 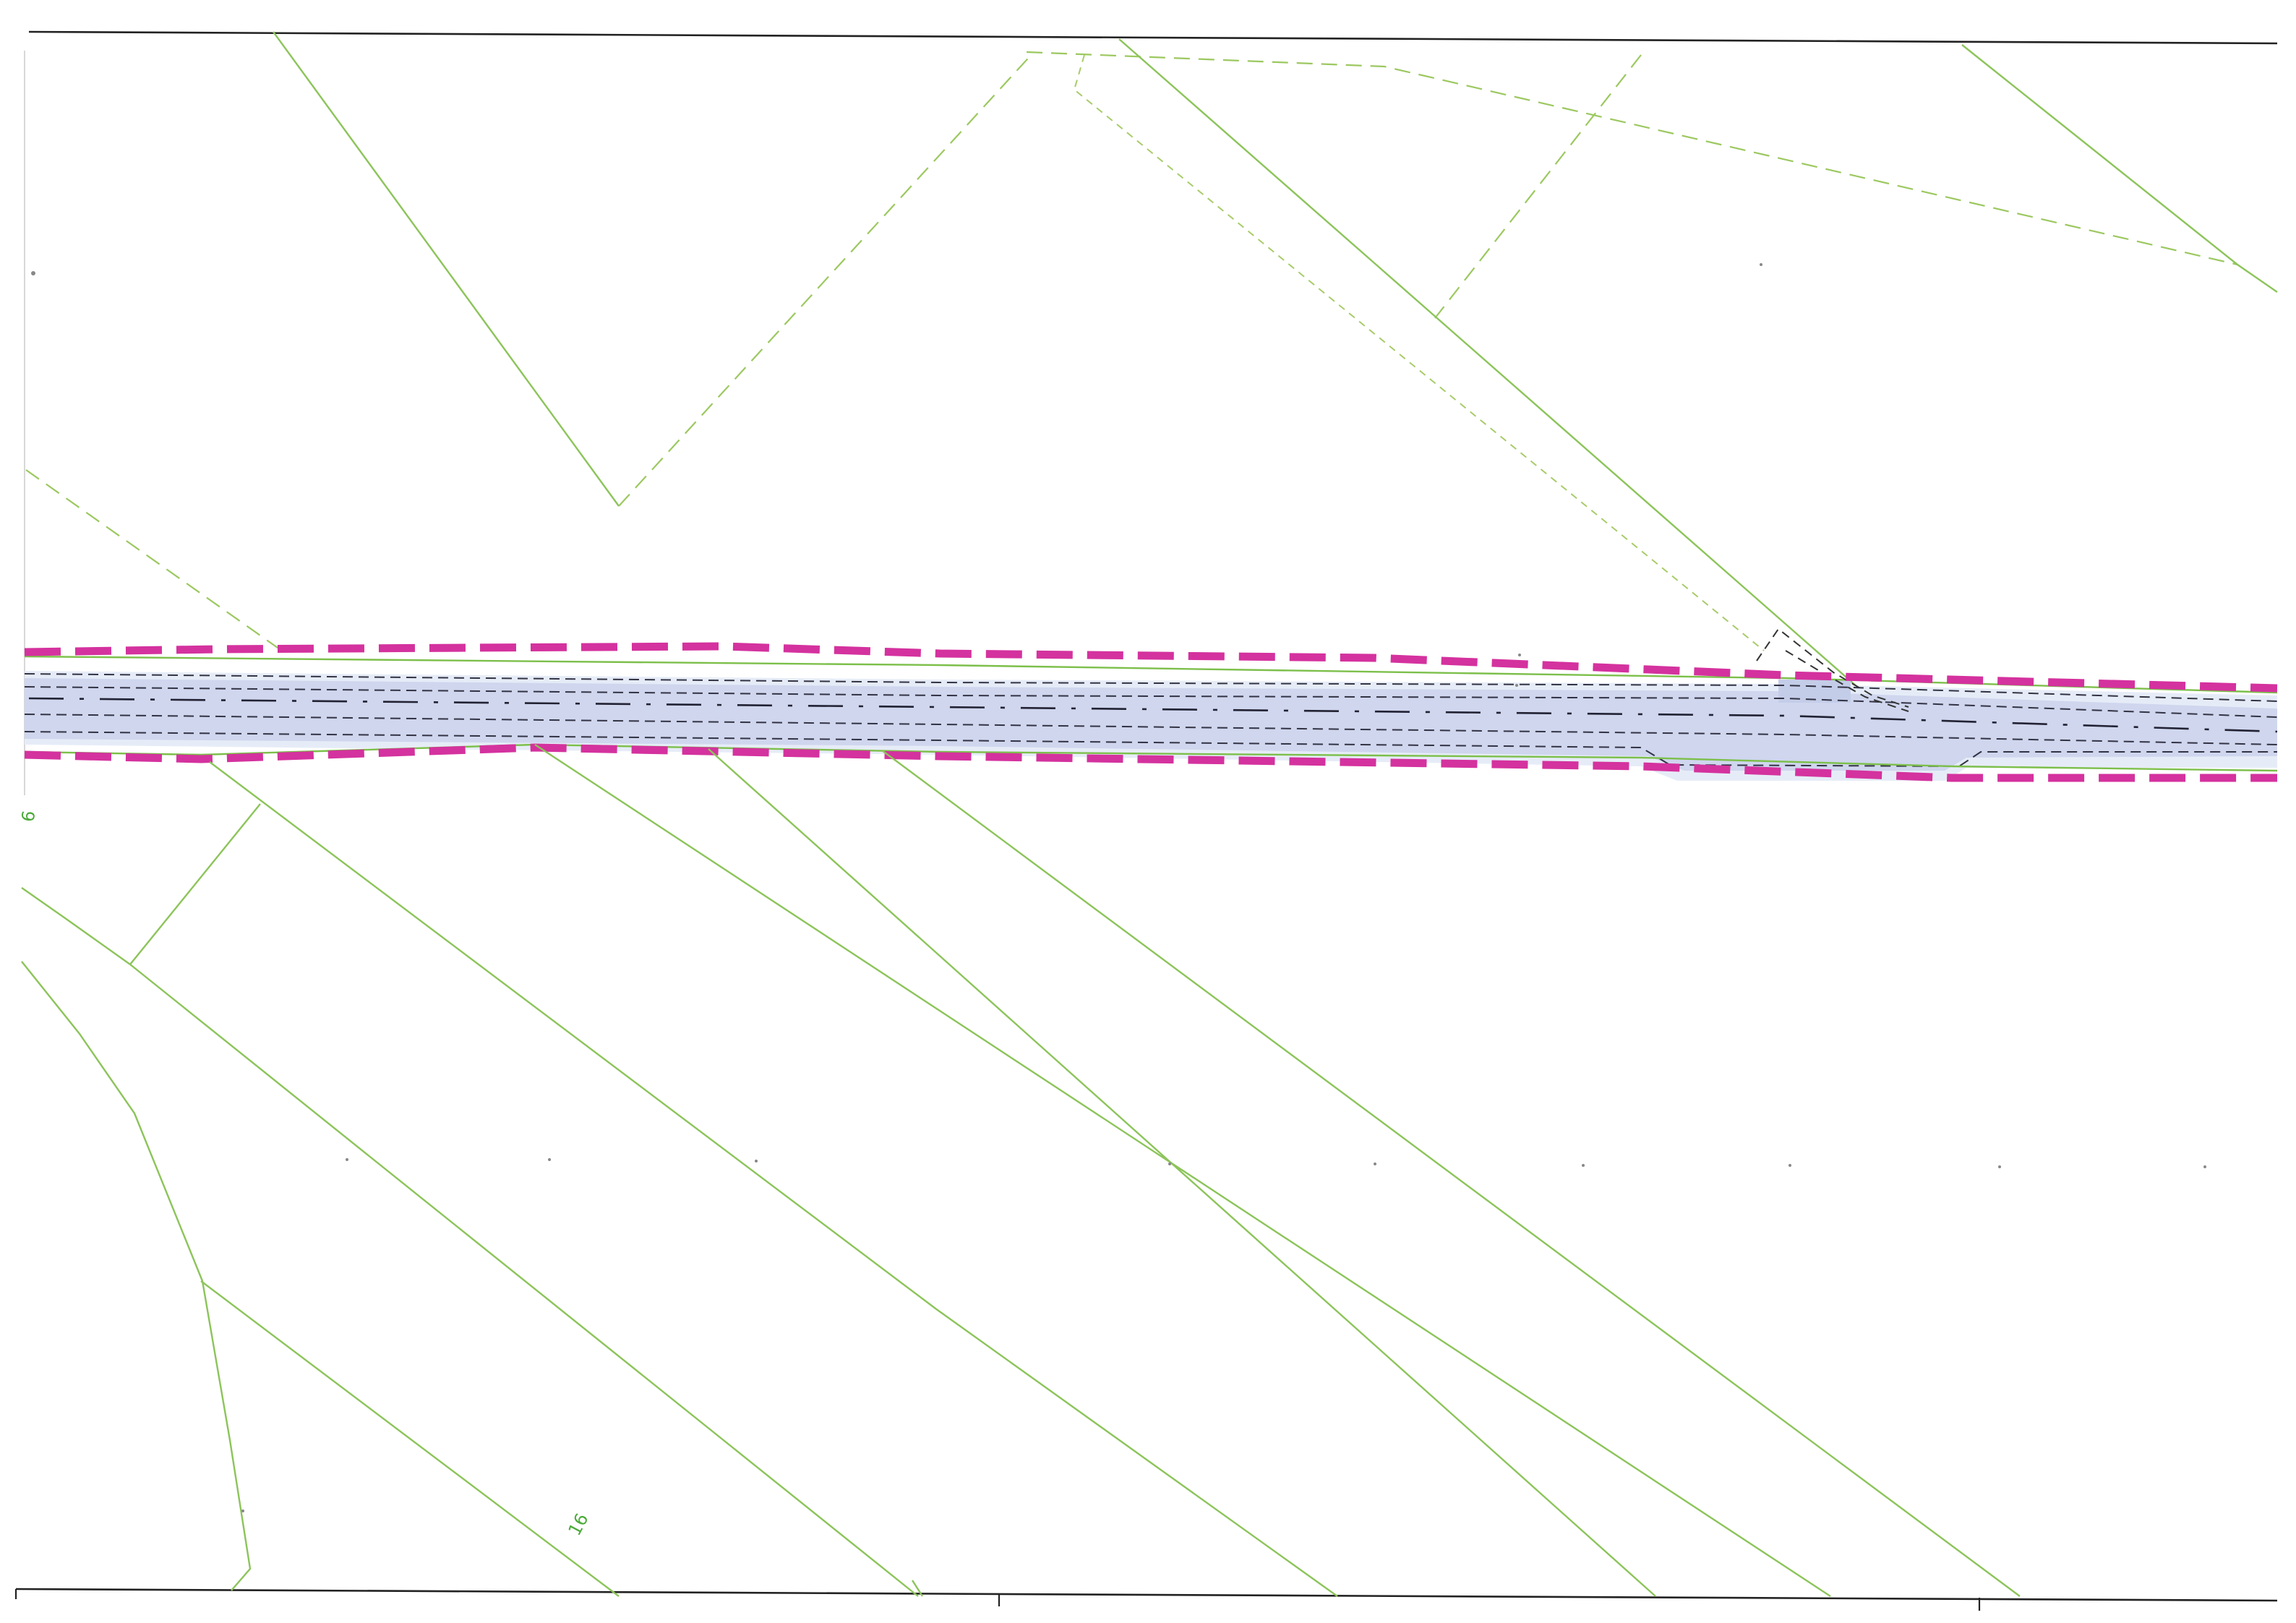 I want to click on lower-parcel-bottom-left-diagonal, so click(x=410, y=1438).